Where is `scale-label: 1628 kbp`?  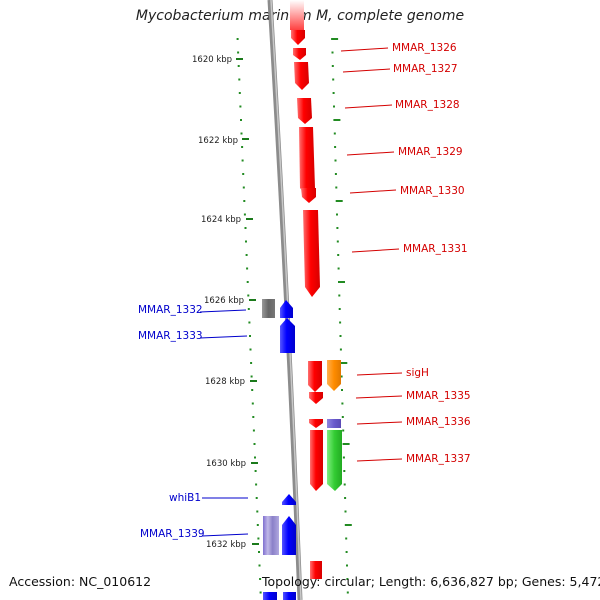
scale-label: 1628 kbp is located at coordinates (225, 382).